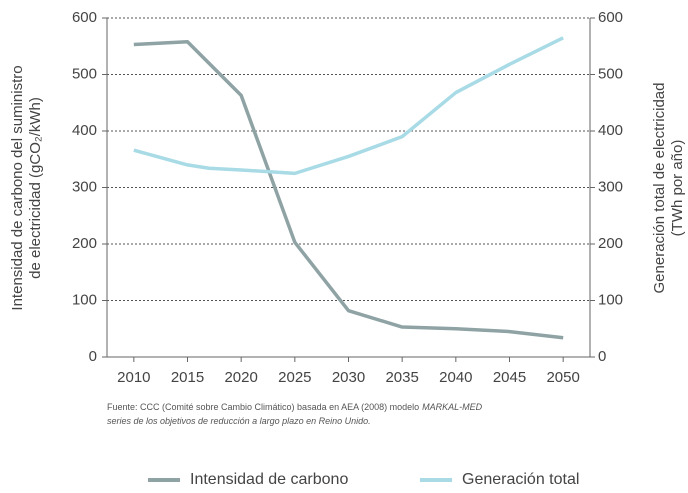 This screenshot has height=493, width=688. Describe the element at coordinates (610, 73) in the screenshot. I see `y2-tick-label: 500` at that location.